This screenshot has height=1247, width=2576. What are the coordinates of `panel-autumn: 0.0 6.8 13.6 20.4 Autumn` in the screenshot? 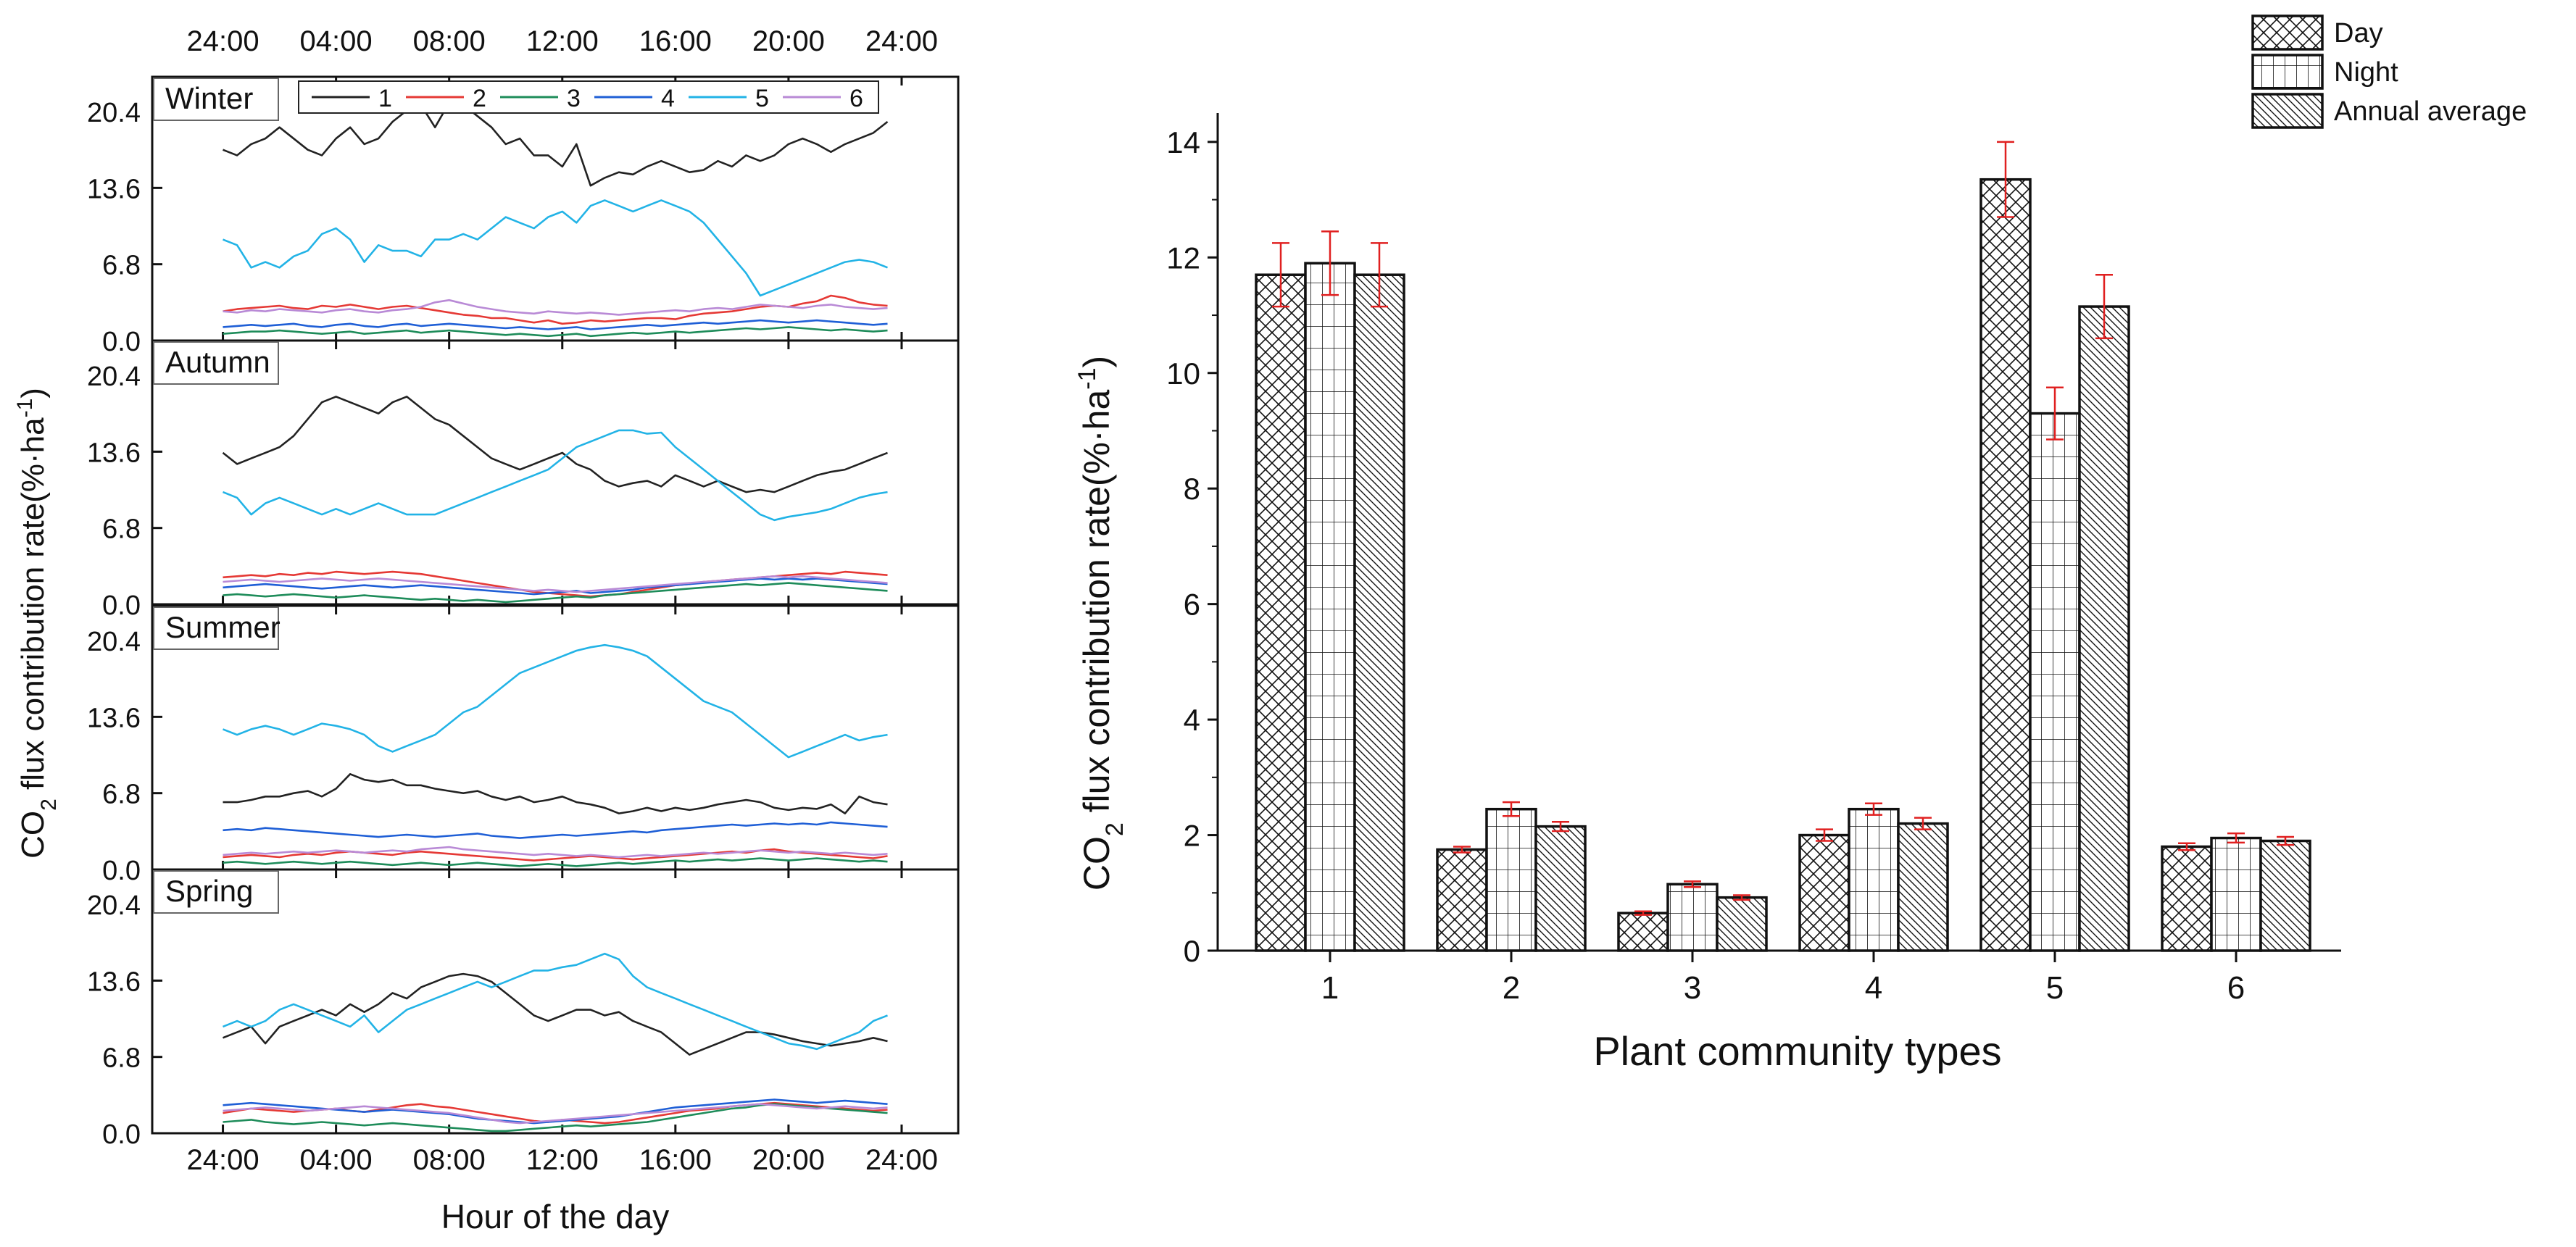 It's located at (523, 480).